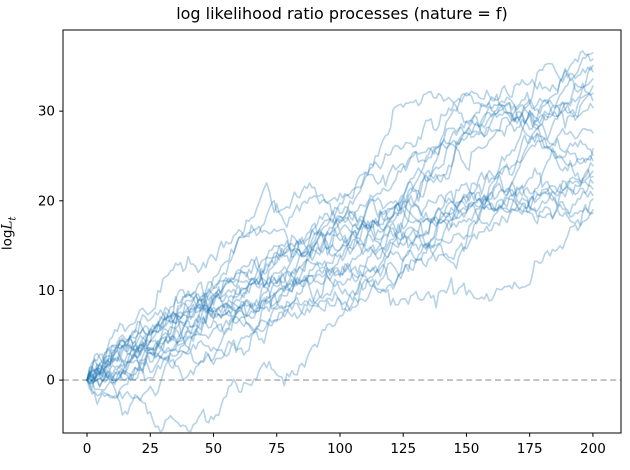  Describe the element at coordinates (8, 240) in the screenshot. I see `y-axis-label-prefix: log` at that location.